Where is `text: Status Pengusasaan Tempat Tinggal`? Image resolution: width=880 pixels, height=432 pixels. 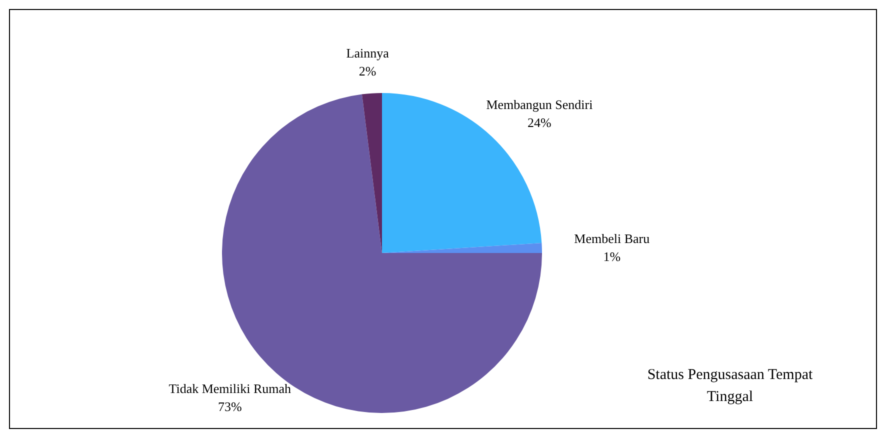
text: Status Pengusasaan Tempat Tinggal is located at coordinates (730, 386).